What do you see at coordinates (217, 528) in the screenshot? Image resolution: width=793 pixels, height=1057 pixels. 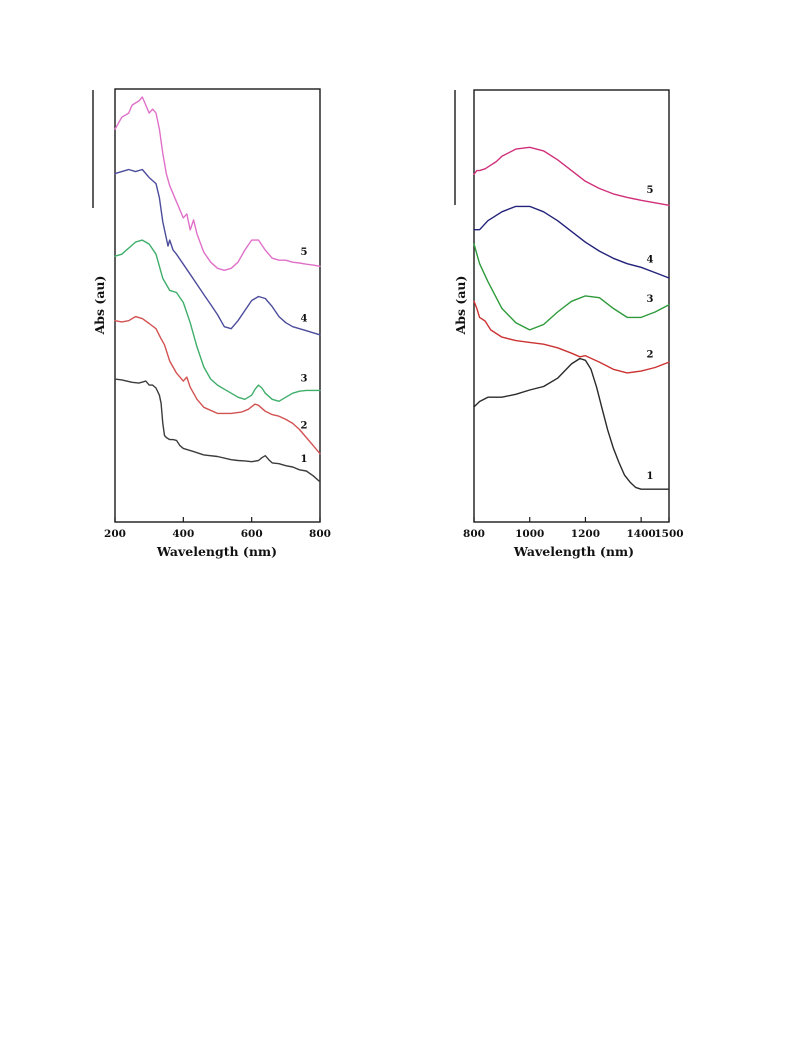 I see `left-panel-x-ticks: 200 400 600 800` at bounding box center [217, 528].